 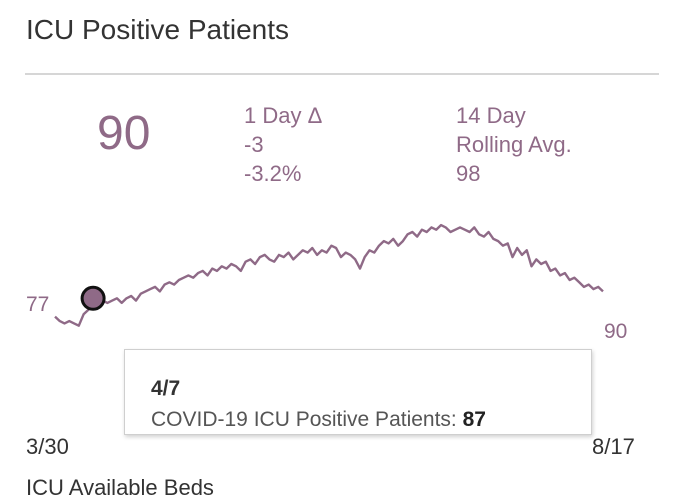 What do you see at coordinates (283, 115) in the screenshot?
I see `one-day-change-label: 1 Day Δ` at bounding box center [283, 115].